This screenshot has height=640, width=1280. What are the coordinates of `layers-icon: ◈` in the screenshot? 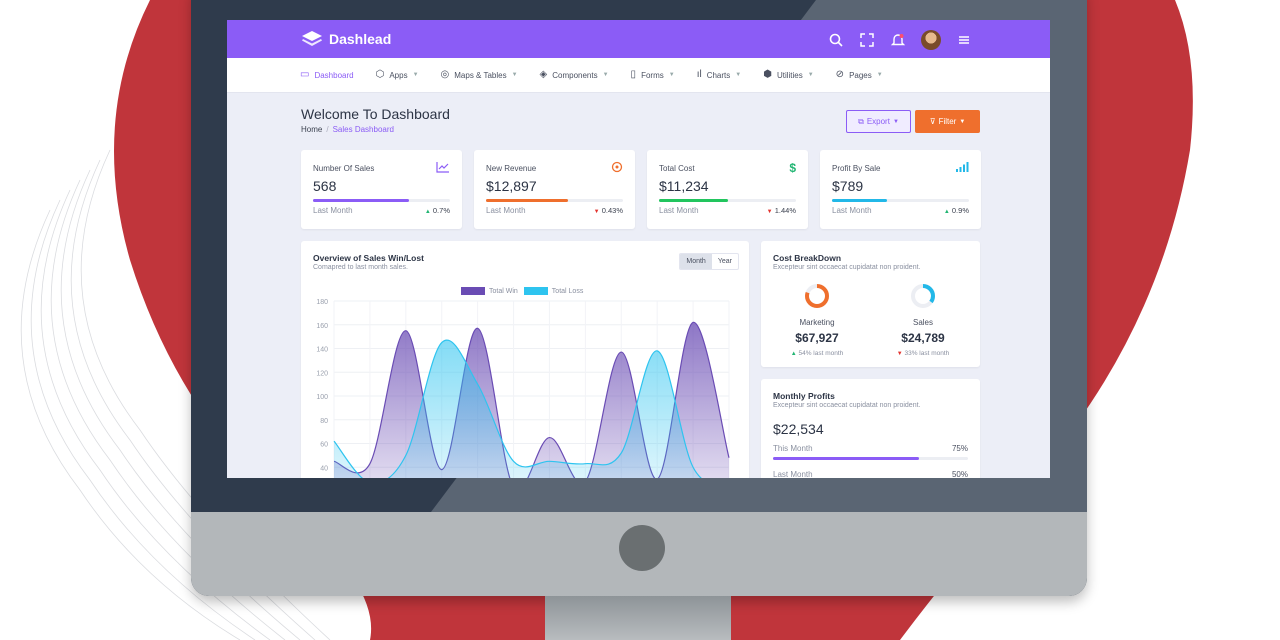 It's located at (543, 74).